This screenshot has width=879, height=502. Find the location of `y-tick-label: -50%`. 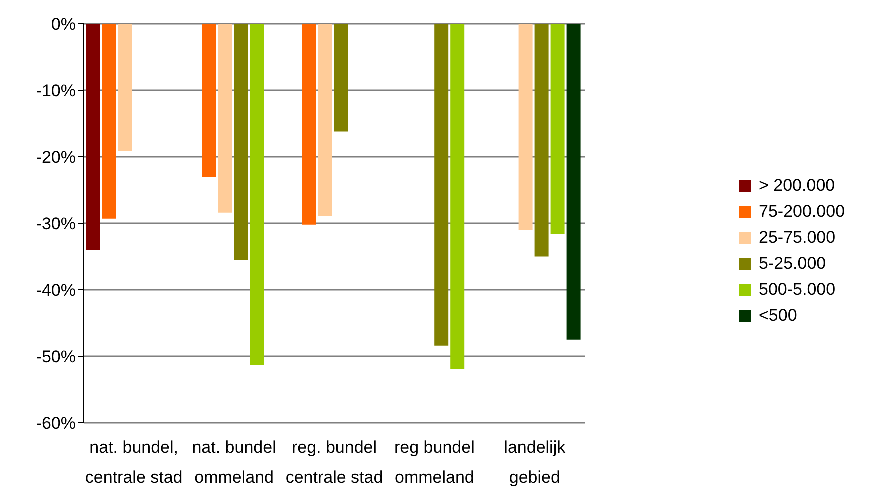

y-tick-label: -50% is located at coordinates (56, 357).